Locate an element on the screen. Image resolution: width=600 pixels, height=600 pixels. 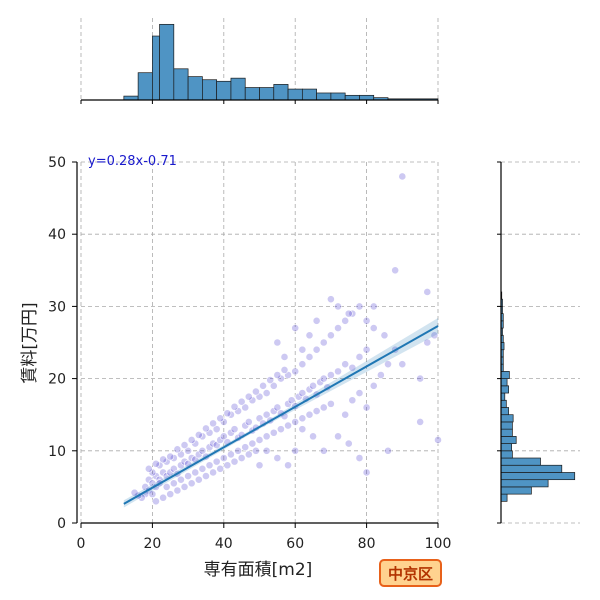
y-tick-label: 40 is located at coordinates (57, 235).